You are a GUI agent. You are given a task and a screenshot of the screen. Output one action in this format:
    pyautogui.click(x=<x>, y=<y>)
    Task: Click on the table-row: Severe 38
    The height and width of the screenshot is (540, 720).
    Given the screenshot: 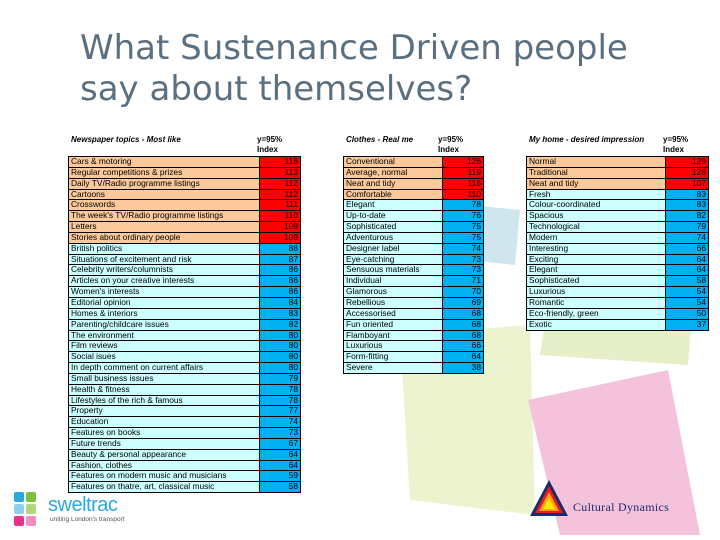 What is the action you would take?
    pyautogui.click(x=413, y=368)
    